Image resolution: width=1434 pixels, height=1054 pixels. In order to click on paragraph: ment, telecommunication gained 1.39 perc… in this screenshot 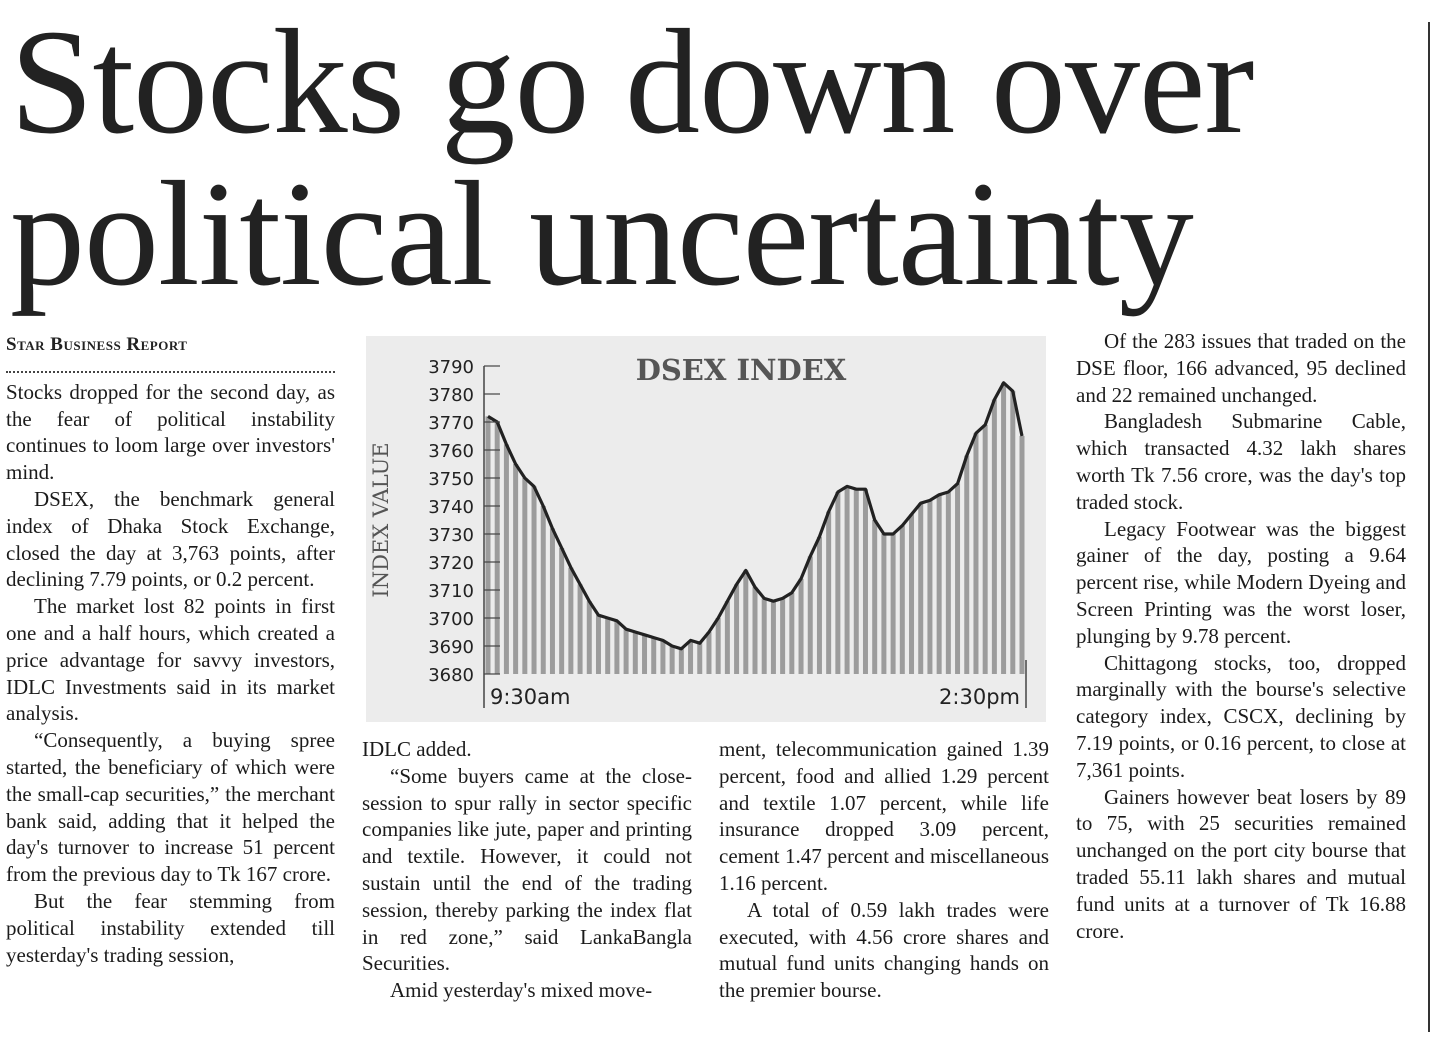, I will do `click(884, 816)`.